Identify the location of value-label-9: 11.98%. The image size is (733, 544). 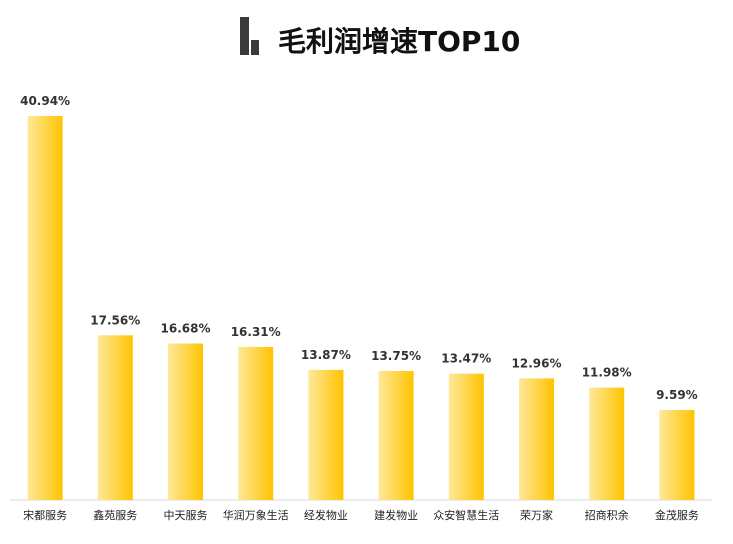
(607, 373).